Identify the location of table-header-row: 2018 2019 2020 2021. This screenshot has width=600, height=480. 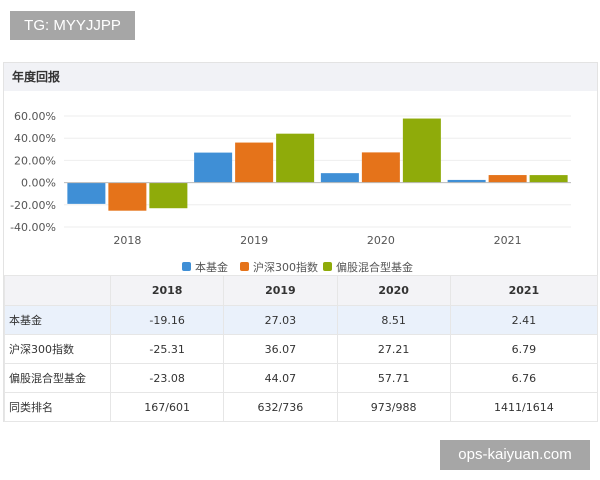
(301, 290).